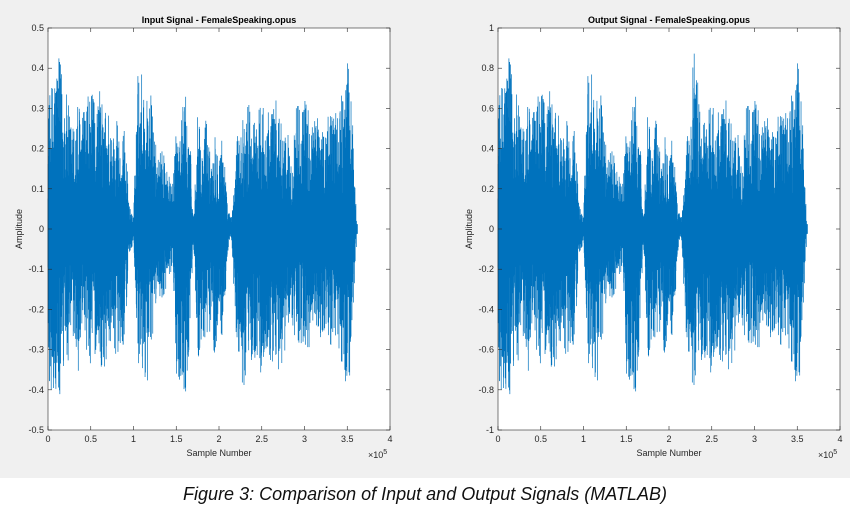 The height and width of the screenshot is (507, 850). I want to click on y-tick-label: 0.1, so click(37, 189).